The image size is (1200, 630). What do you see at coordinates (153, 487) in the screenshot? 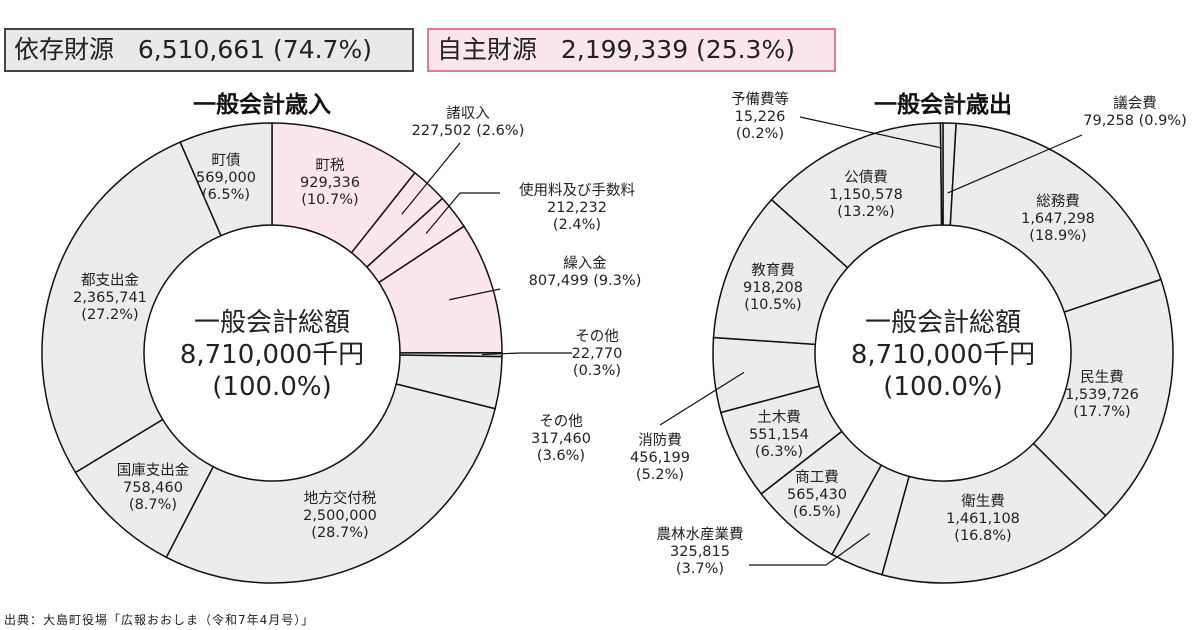
I see `revenue-label-7: 国庫支出金 758,460 (8.7%)` at bounding box center [153, 487].